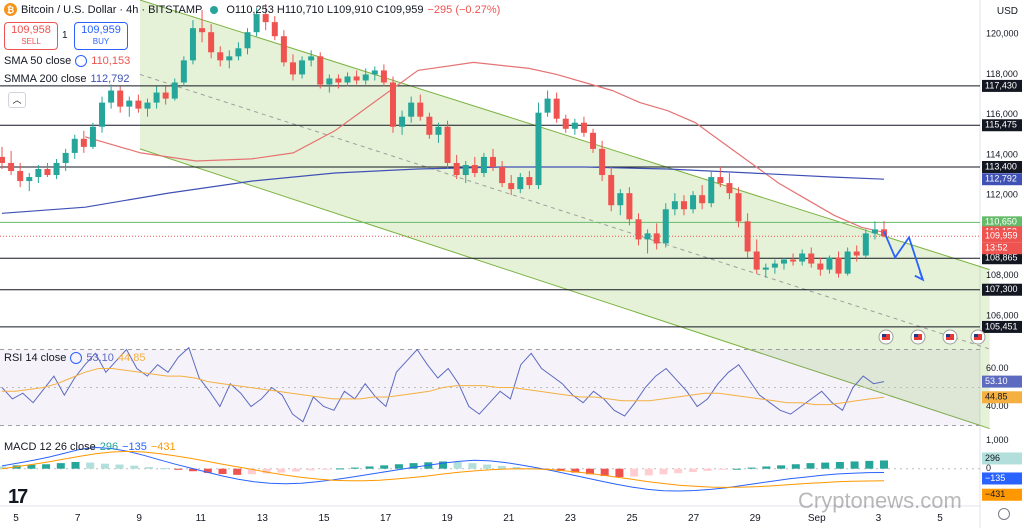 Image resolution: width=1024 pixels, height=528 pixels. Describe the element at coordinates (67, 61) in the screenshot. I see `sma50-legend: SMA 50 close 110,153` at that location.